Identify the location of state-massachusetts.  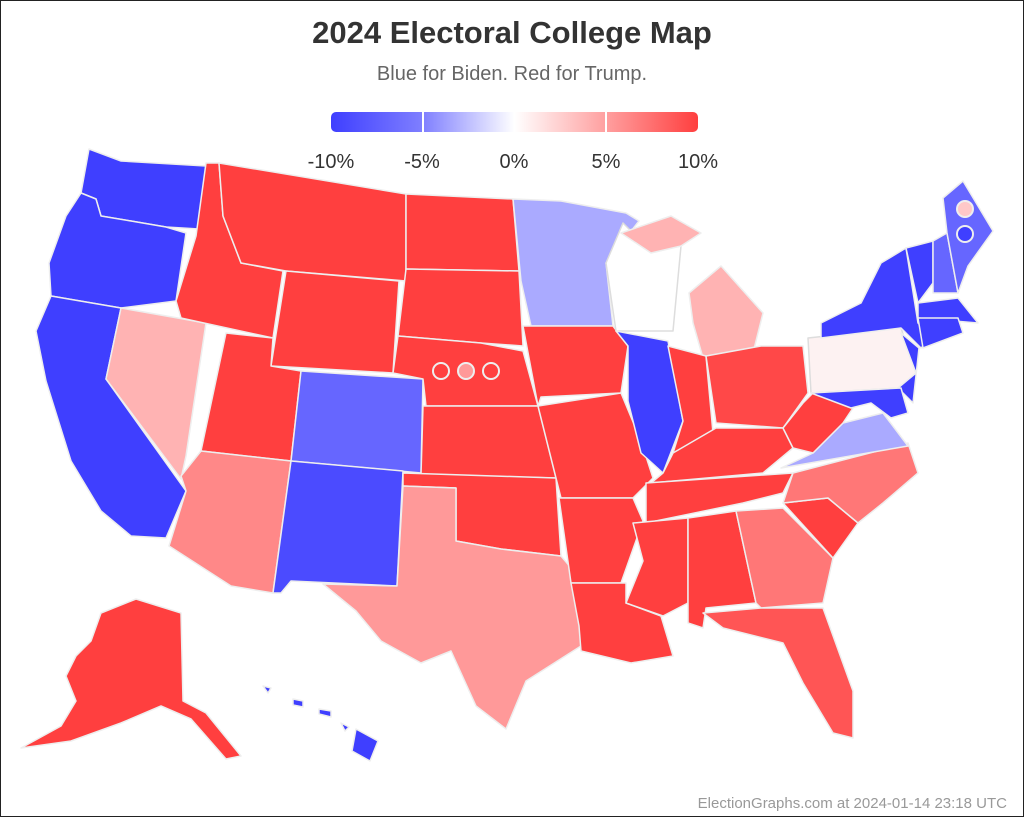
(948, 310).